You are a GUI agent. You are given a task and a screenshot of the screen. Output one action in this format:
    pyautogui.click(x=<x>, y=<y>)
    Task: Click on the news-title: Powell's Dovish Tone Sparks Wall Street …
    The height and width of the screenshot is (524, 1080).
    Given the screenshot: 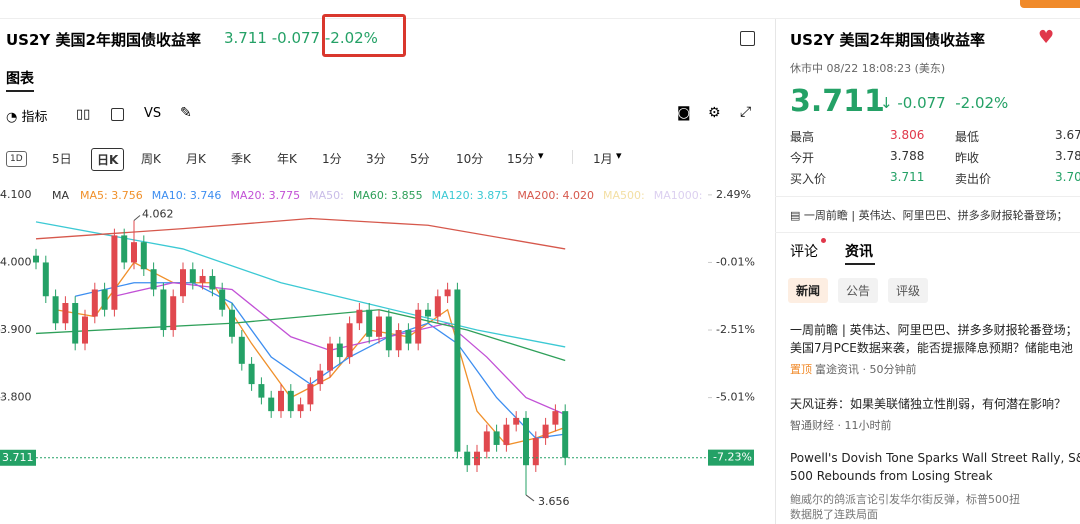 What is the action you would take?
    pyautogui.click(x=935, y=458)
    